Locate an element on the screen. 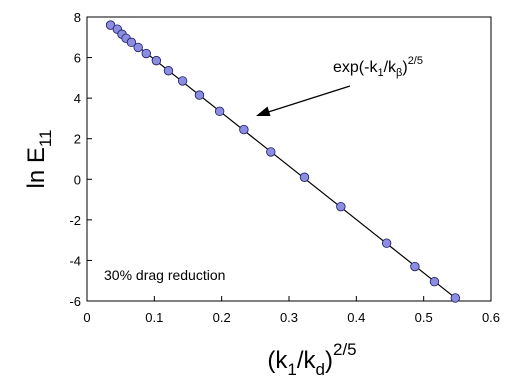 The height and width of the screenshot is (388, 514). x-axis-ticks is located at coordinates (289, 298).